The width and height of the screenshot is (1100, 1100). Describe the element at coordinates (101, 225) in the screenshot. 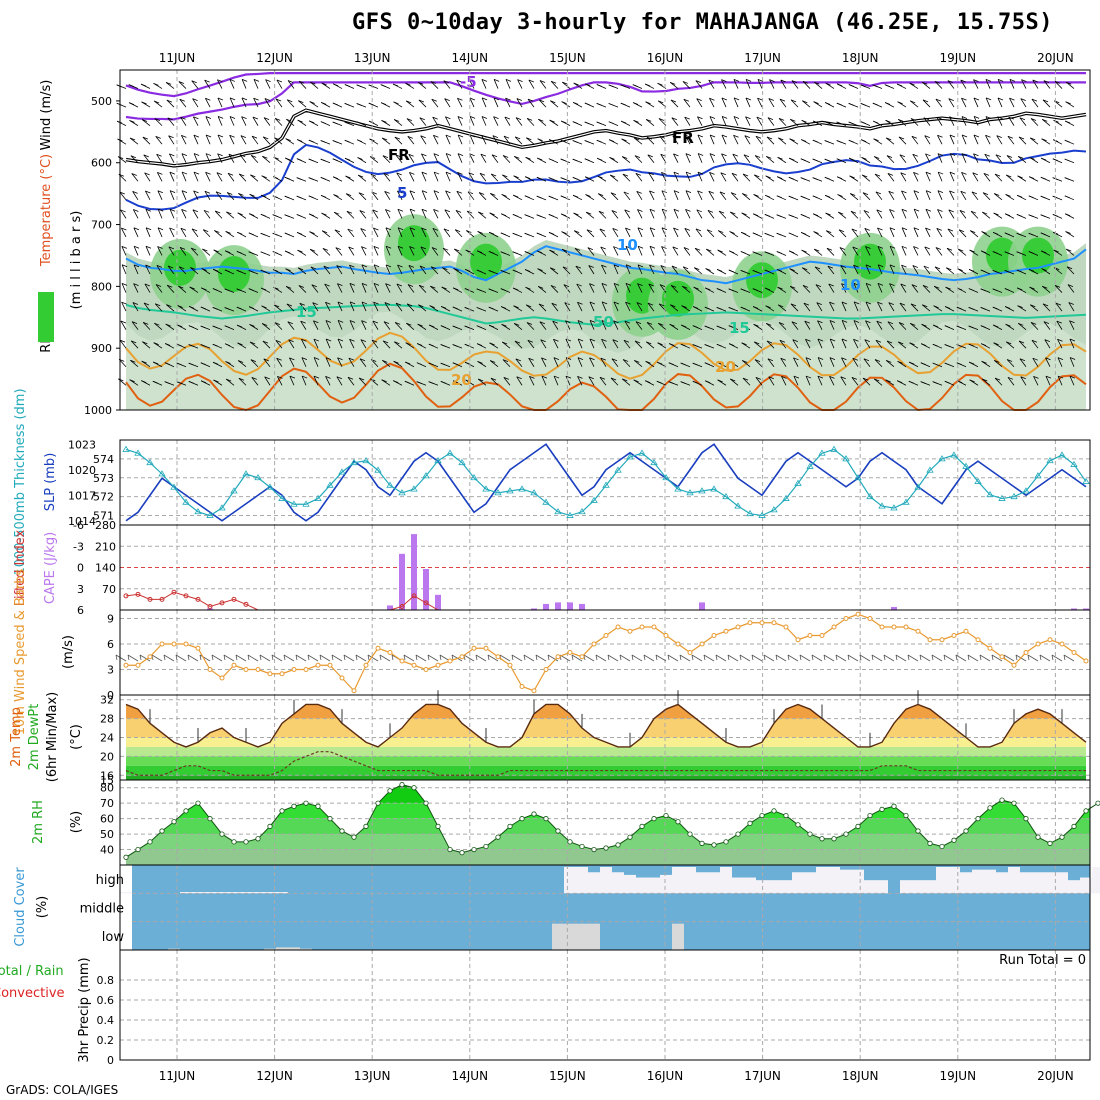

I see `ytick-label: 700` at that location.